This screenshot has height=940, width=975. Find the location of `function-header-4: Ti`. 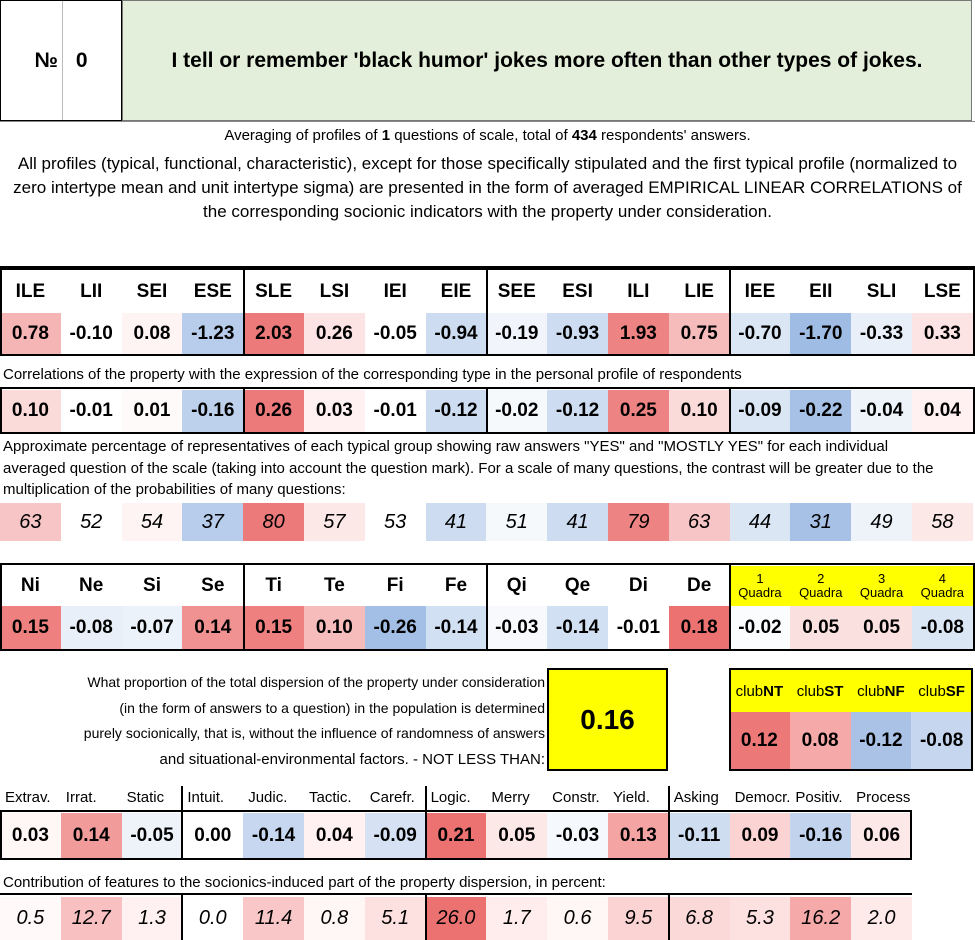

function-header-4: Ti is located at coordinates (273, 585).